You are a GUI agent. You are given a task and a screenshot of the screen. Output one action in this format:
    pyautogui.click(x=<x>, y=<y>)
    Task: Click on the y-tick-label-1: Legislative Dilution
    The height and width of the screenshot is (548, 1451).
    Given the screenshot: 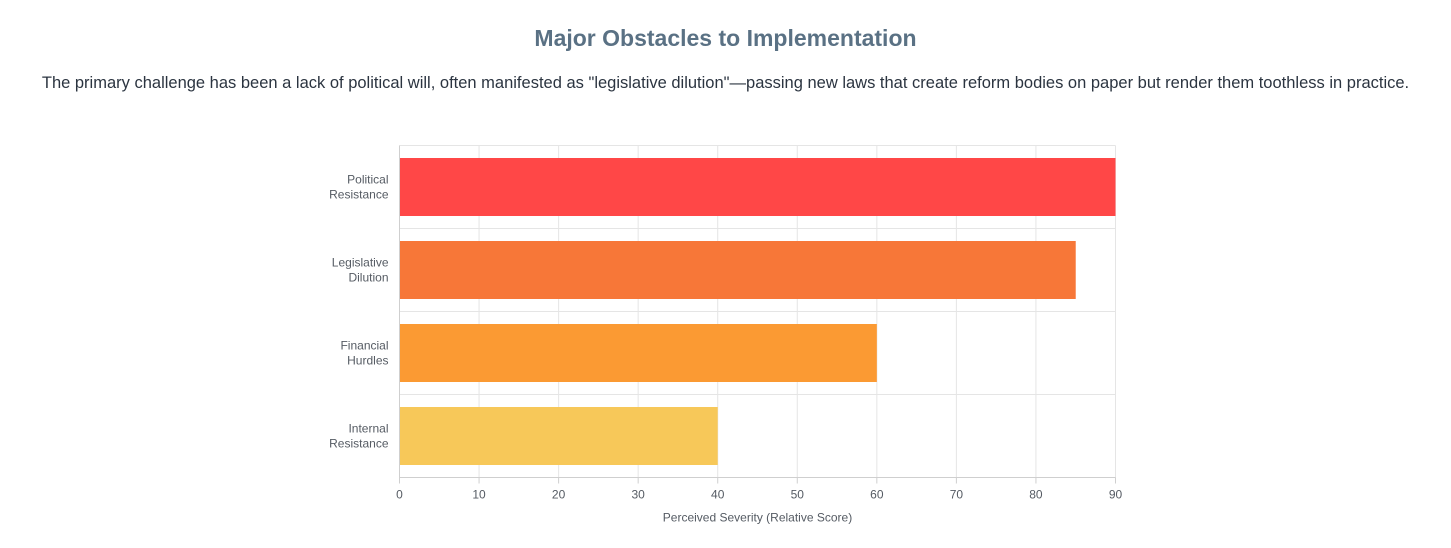 What is the action you would take?
    pyautogui.click(x=360, y=270)
    